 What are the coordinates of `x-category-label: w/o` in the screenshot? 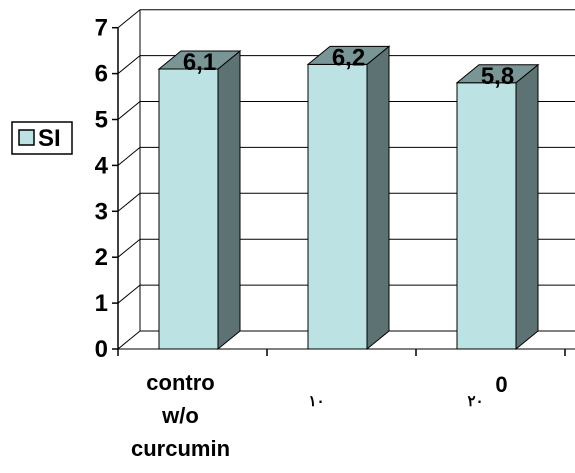 It's located at (180, 415).